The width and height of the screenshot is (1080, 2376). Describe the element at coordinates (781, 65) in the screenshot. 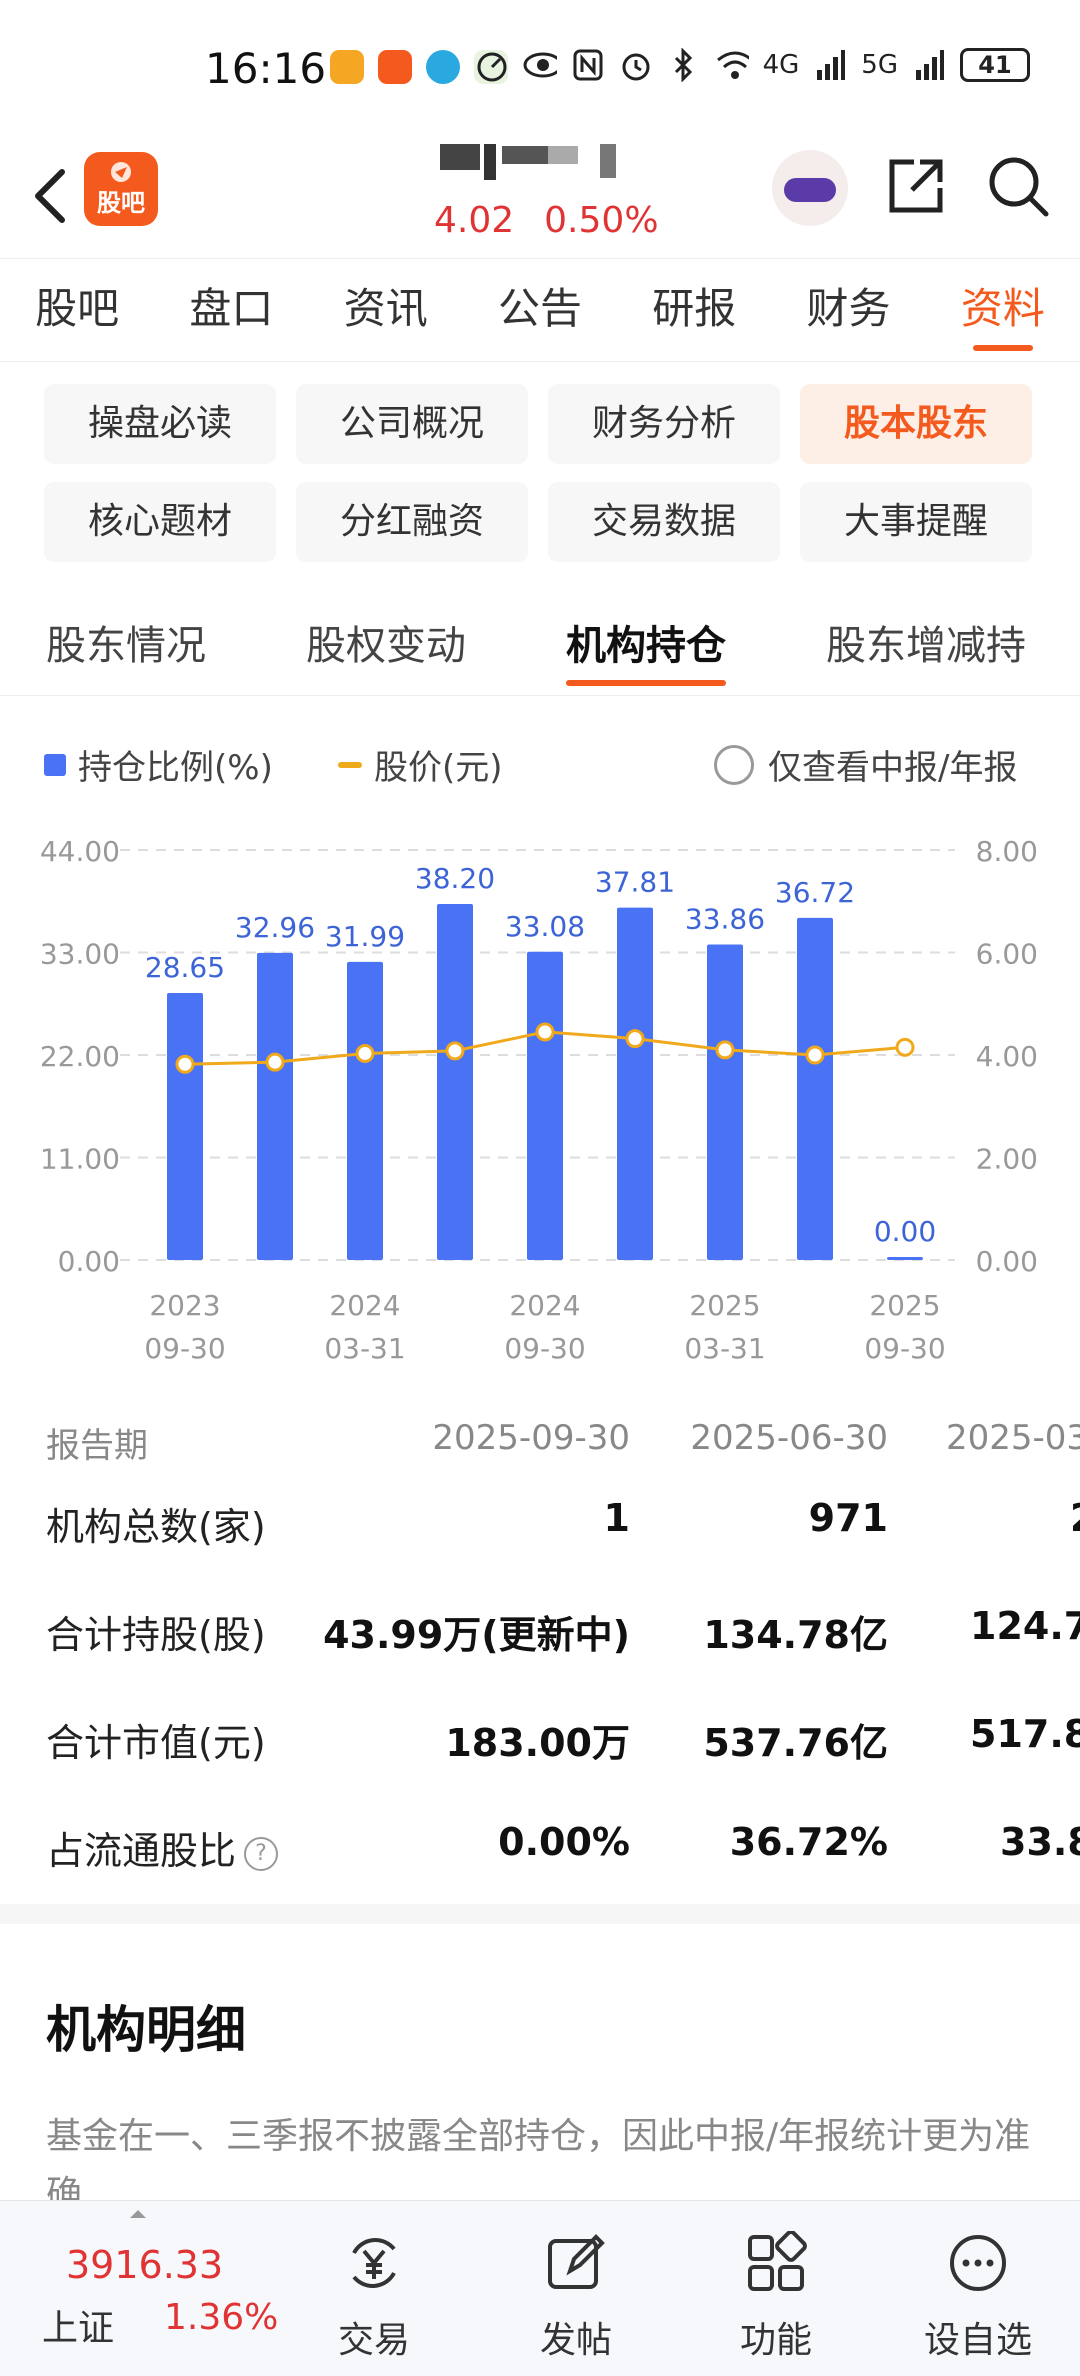

I see `signal-4g-label: 4G` at that location.